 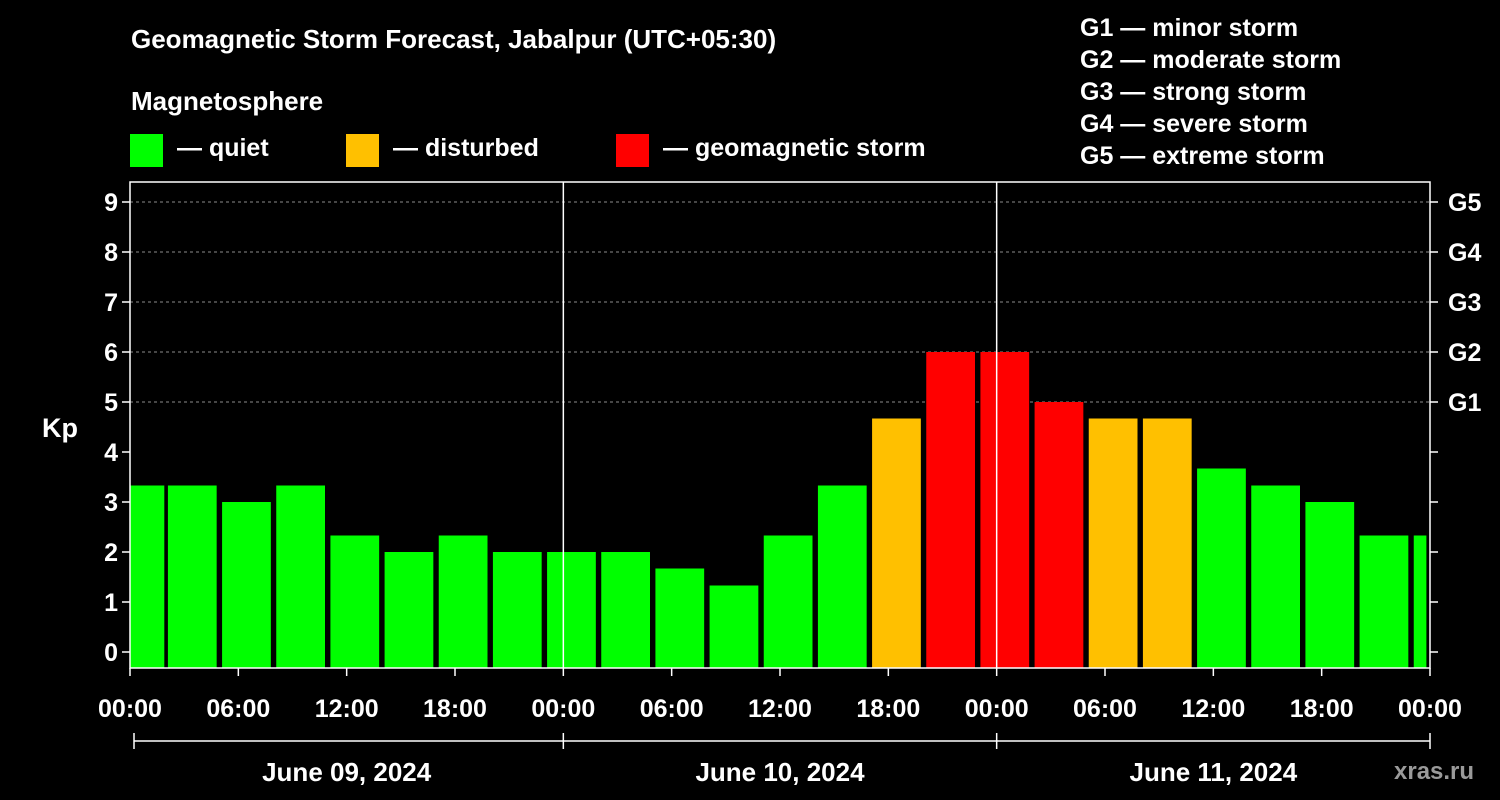 What do you see at coordinates (780, 772) in the screenshot?
I see `day-label: June 10, 2024` at bounding box center [780, 772].